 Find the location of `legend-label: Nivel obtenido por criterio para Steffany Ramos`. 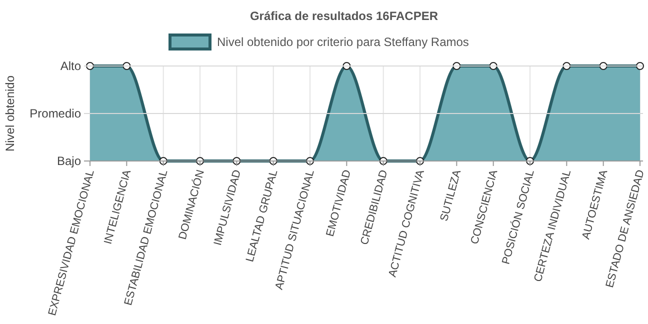

legend-label: Nivel obtenido por criterio para Steffany Ramos is located at coordinates (343, 42).